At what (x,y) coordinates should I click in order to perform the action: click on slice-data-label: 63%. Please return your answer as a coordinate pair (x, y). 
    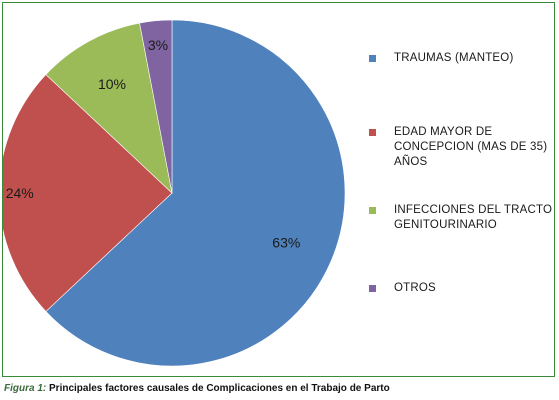
    Looking at the image, I should click on (286, 242).